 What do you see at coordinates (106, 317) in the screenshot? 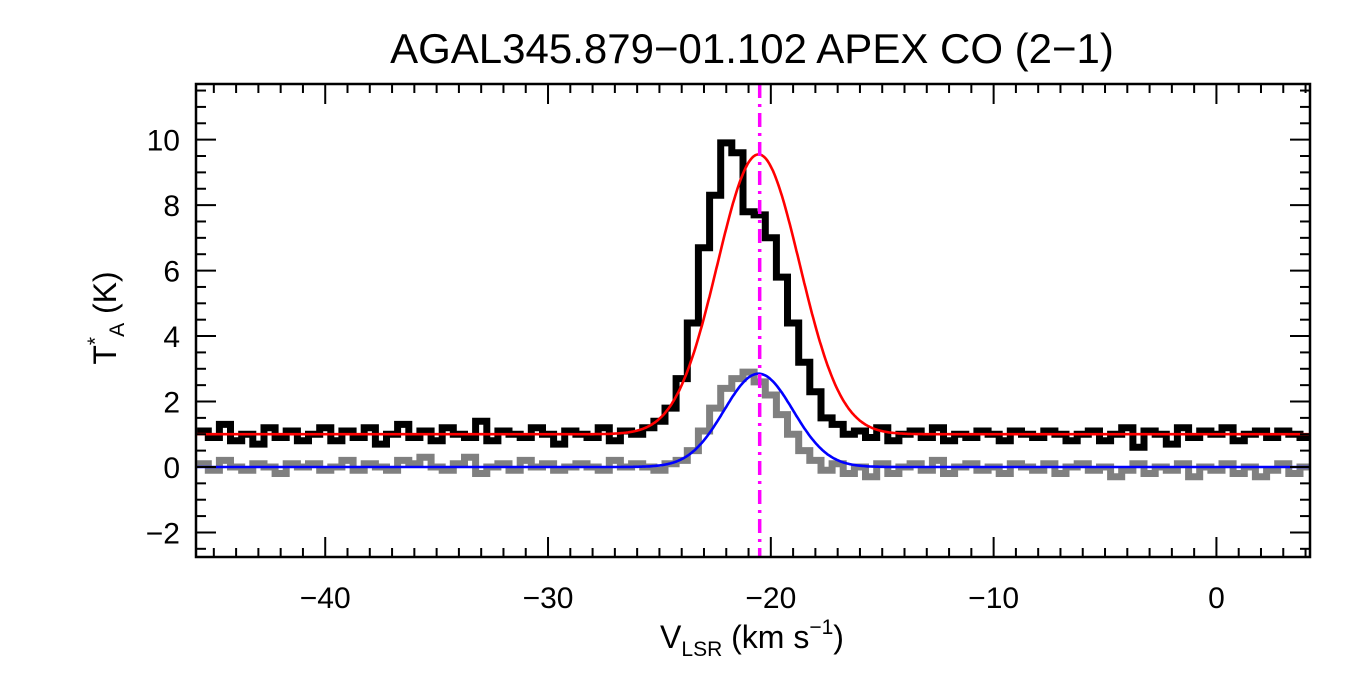
I see `y-axis-label: T*A (K)` at bounding box center [106, 317].